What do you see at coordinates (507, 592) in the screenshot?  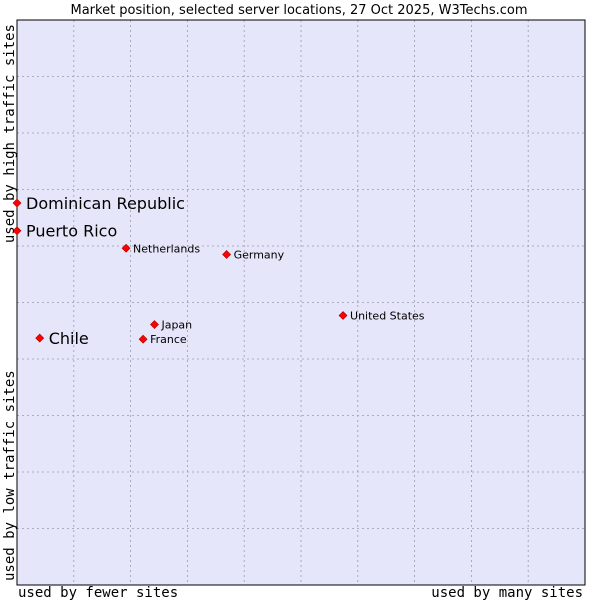 I see `x-axis-high-label: used by many sites` at bounding box center [507, 592].